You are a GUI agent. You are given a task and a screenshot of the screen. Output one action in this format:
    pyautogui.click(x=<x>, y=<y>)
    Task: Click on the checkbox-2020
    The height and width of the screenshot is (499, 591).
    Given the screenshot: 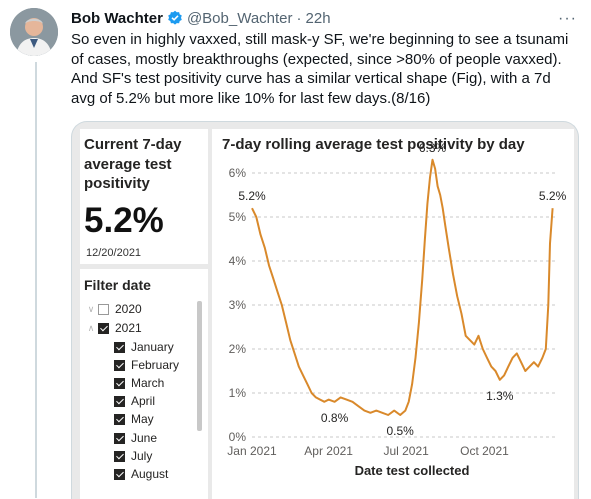 What is the action you would take?
    pyautogui.click(x=103, y=309)
    